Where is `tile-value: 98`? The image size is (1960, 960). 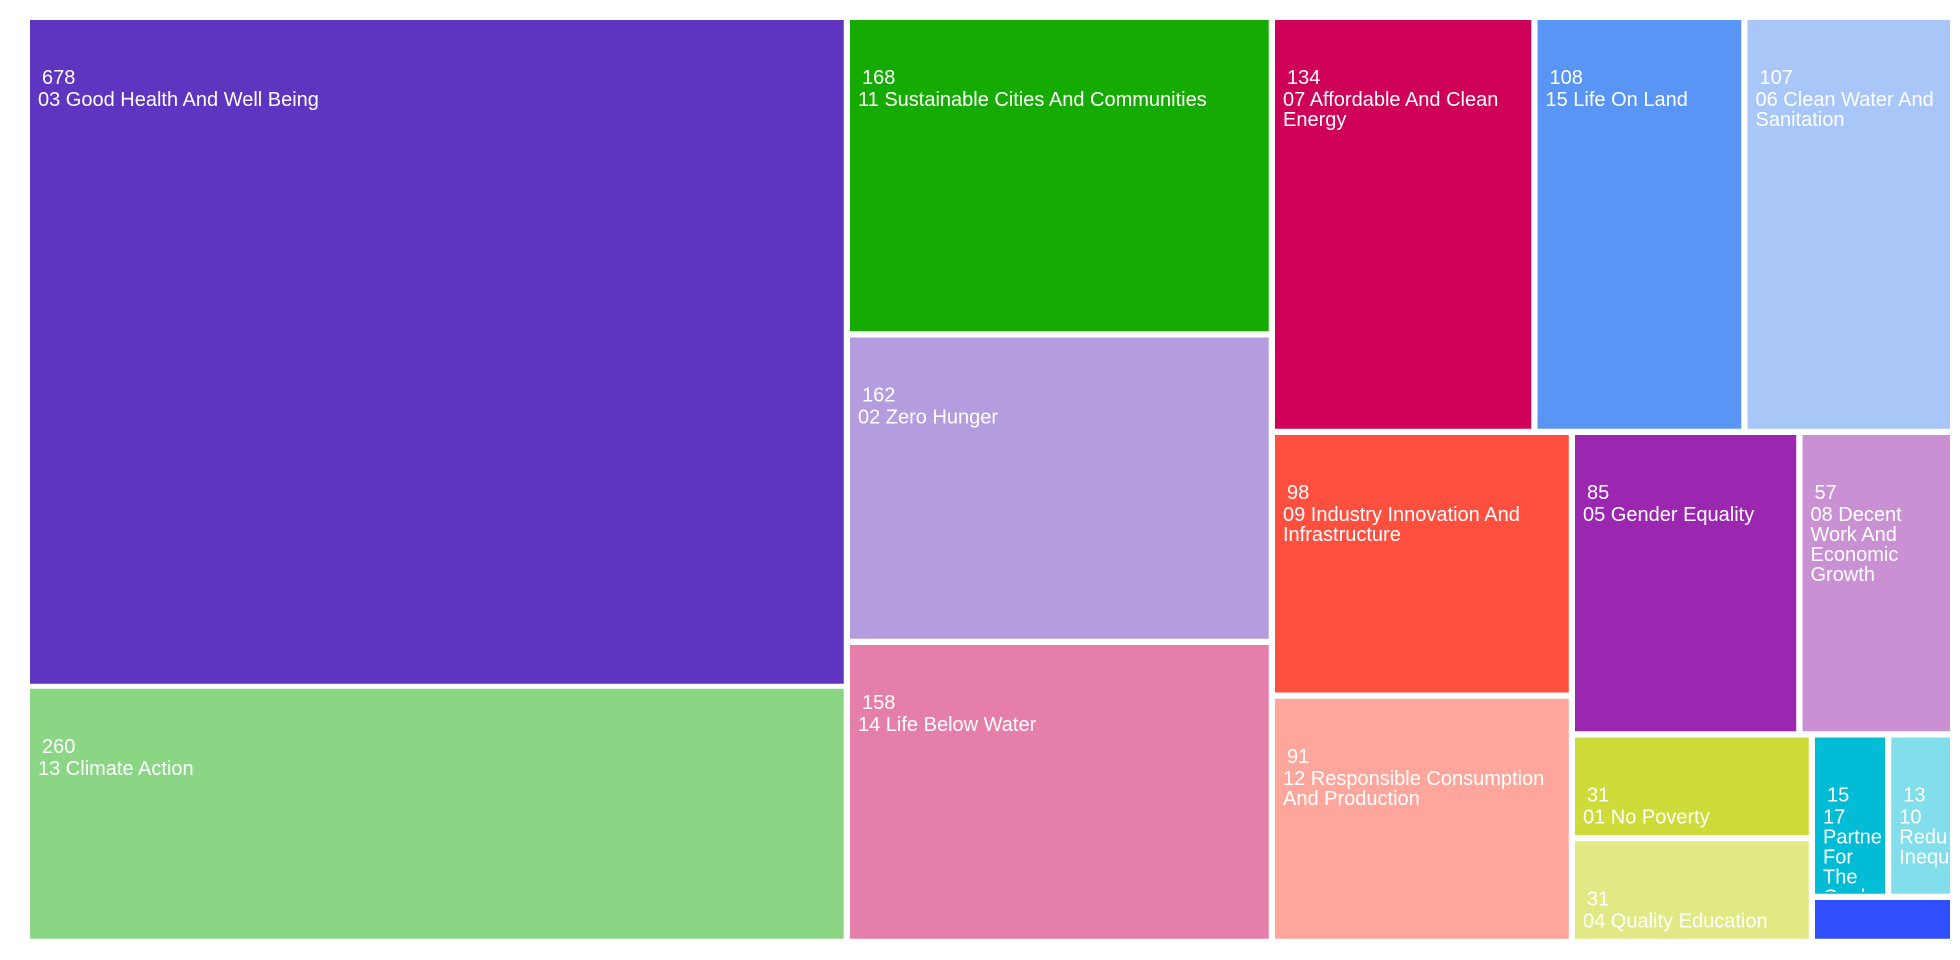 tile-value: 98 is located at coordinates (1298, 493).